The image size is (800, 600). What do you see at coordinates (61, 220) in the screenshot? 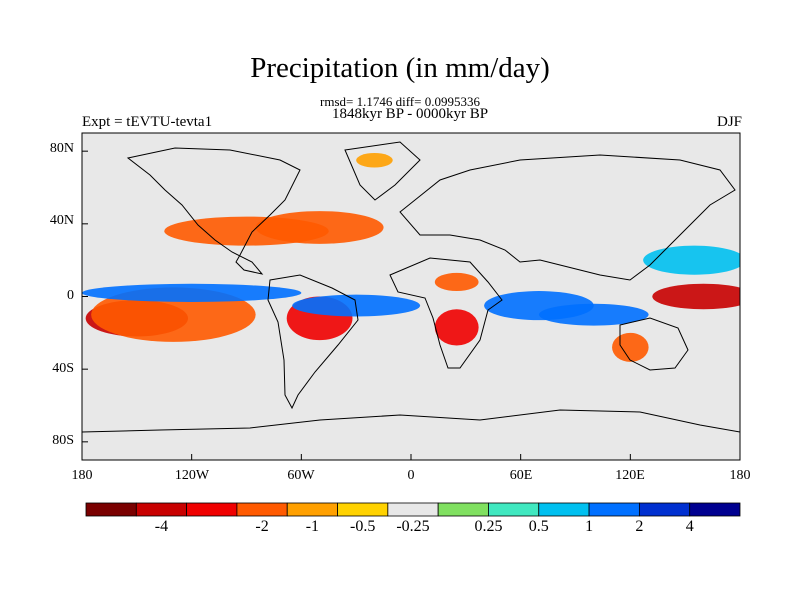
I see `lat-tick-label: 40N` at bounding box center [61, 220].